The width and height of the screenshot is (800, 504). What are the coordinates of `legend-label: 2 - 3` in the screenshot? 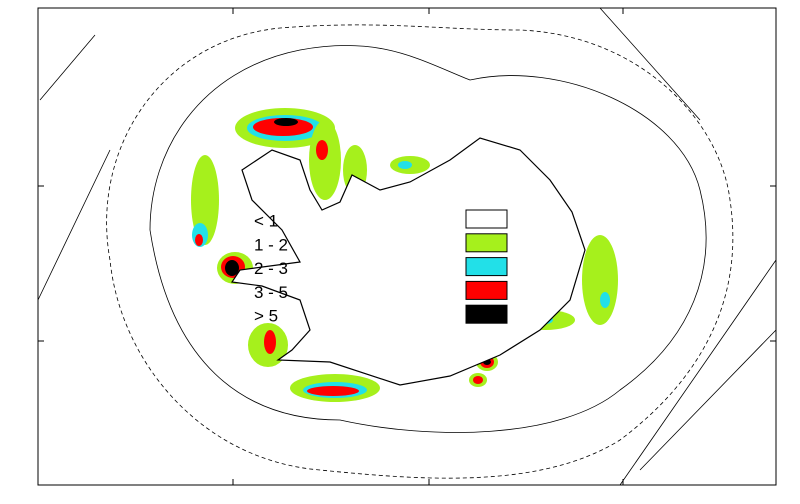 It's located at (271, 268).